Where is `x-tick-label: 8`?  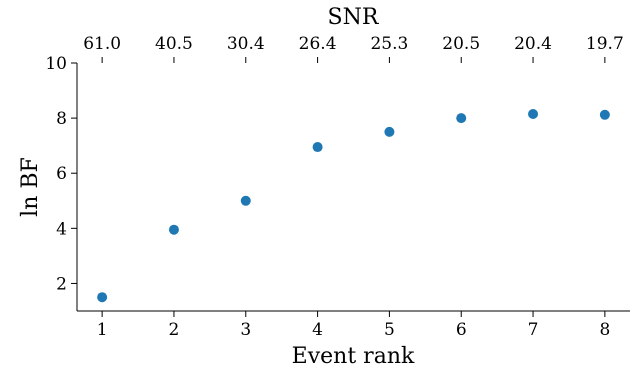 x-tick-label: 8 is located at coordinates (604, 330).